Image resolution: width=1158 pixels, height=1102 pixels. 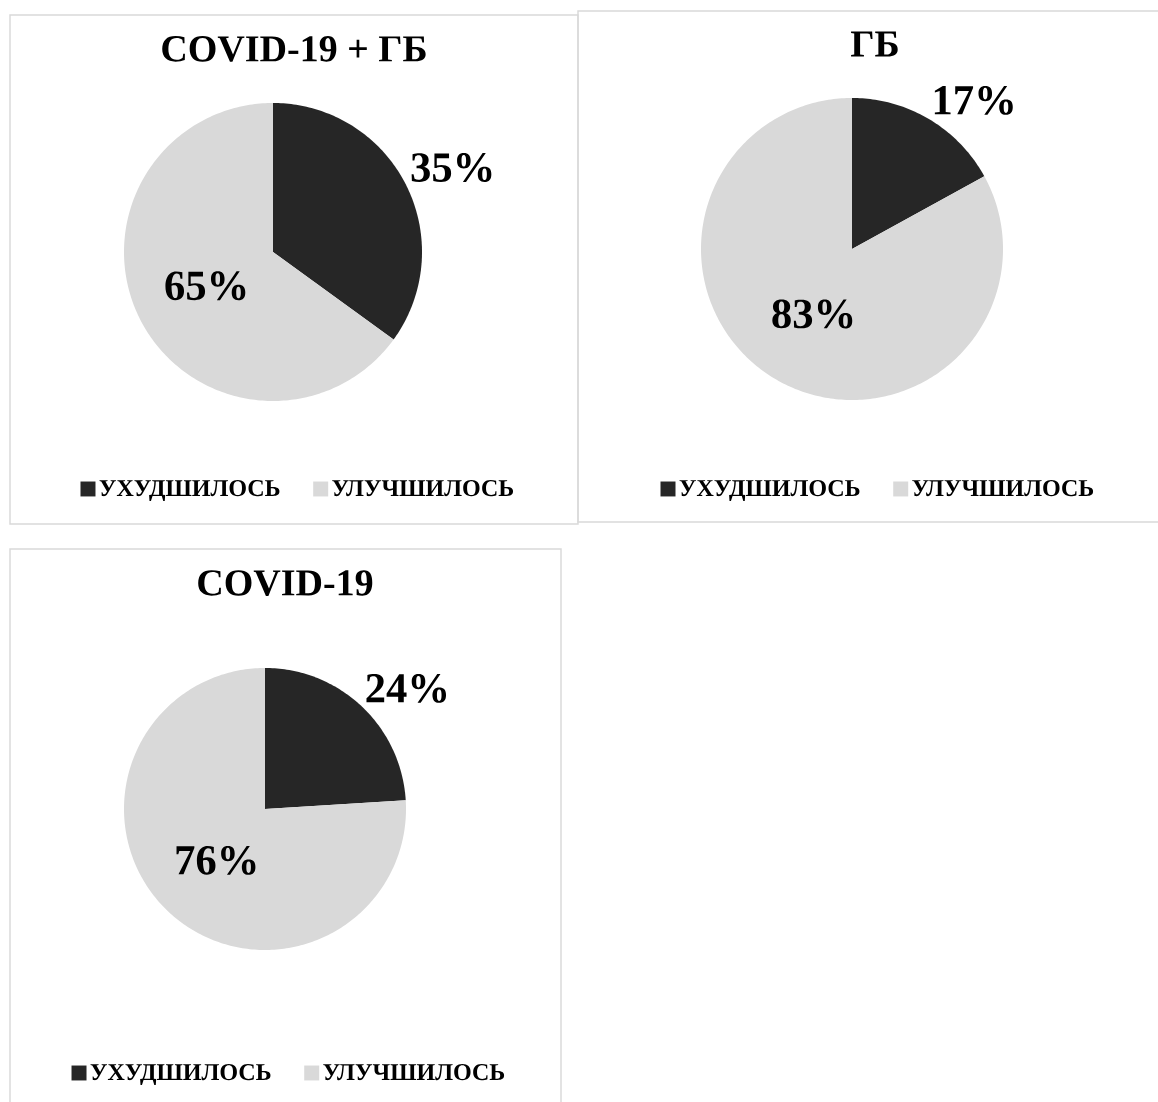 I want to click on data-label: 35%, so click(x=451, y=168).